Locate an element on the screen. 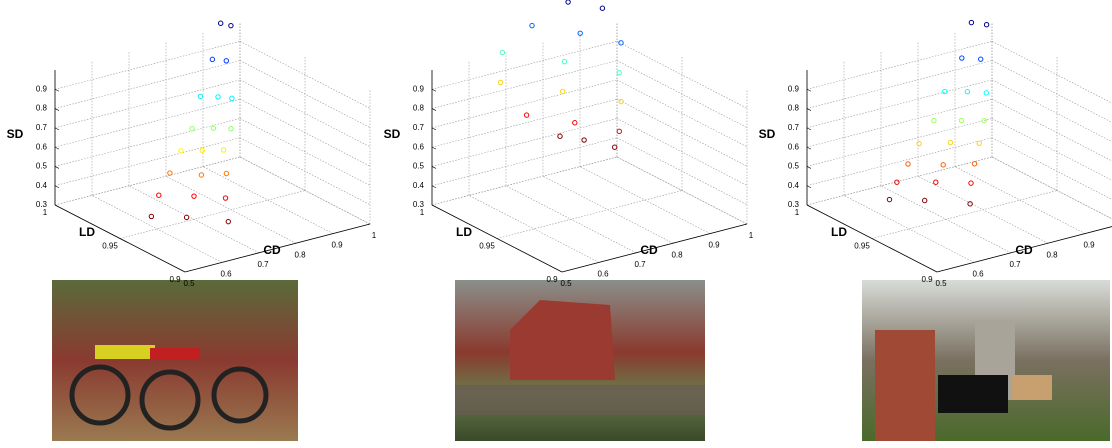 The height and width of the screenshot is (448, 1112). x-tick-label: 1 is located at coordinates (751, 235).